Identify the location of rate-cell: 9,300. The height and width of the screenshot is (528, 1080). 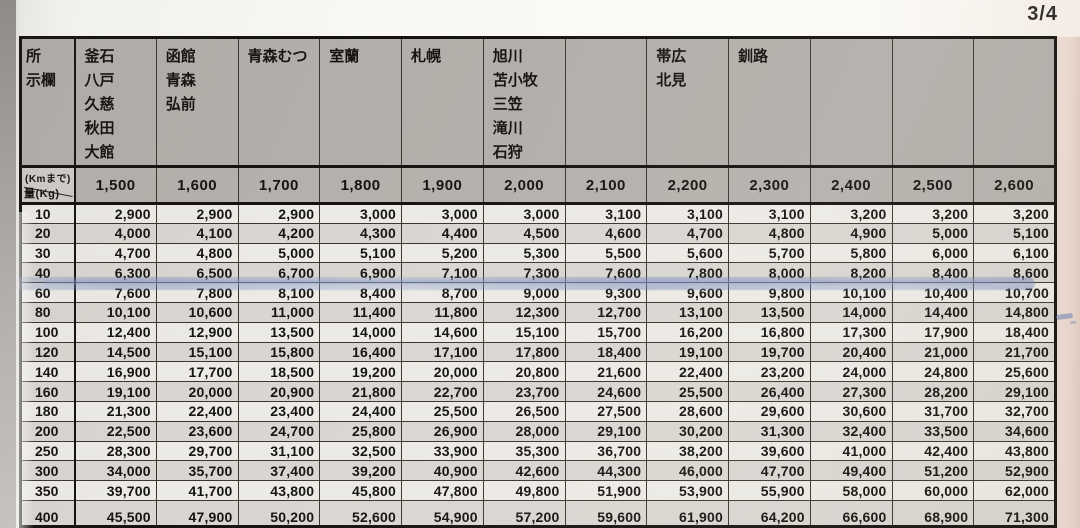
(606, 292).